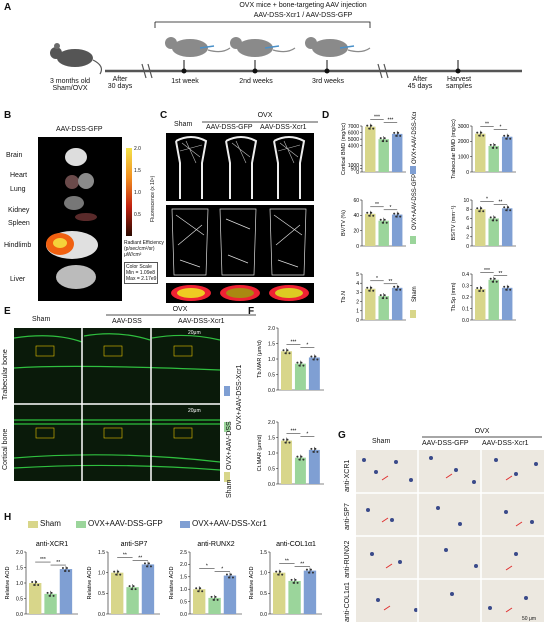  I want to click on y-tick-label: 3, so click(357, 293).